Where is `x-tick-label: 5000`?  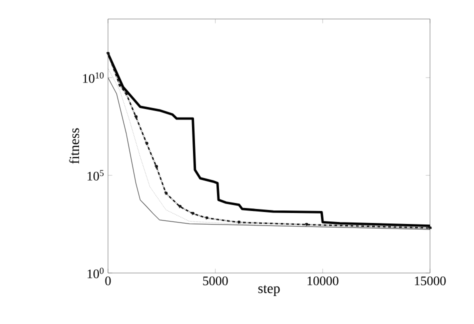 x-tick-label: 5000 is located at coordinates (215, 281).